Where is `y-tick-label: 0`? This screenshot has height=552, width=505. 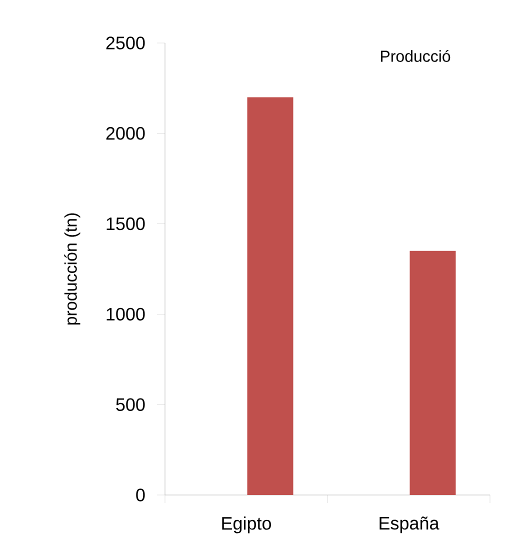 y-tick-label: 0 is located at coordinates (140, 495).